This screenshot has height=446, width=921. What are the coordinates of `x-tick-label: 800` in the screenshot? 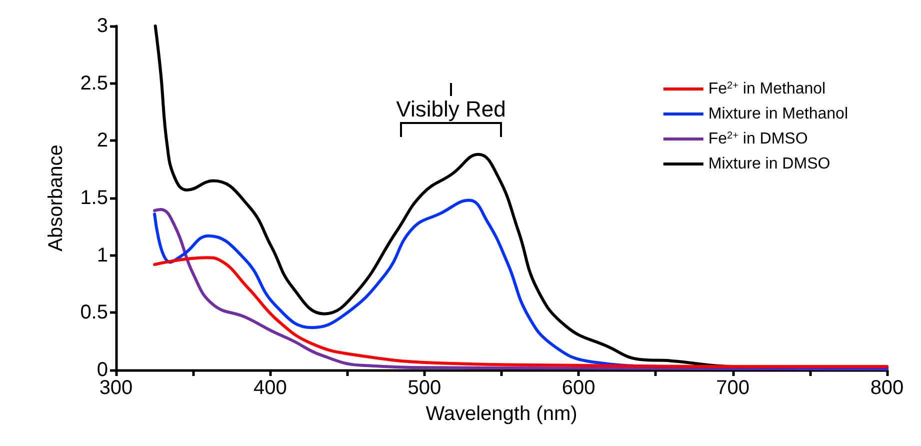 It's located at (887, 388).